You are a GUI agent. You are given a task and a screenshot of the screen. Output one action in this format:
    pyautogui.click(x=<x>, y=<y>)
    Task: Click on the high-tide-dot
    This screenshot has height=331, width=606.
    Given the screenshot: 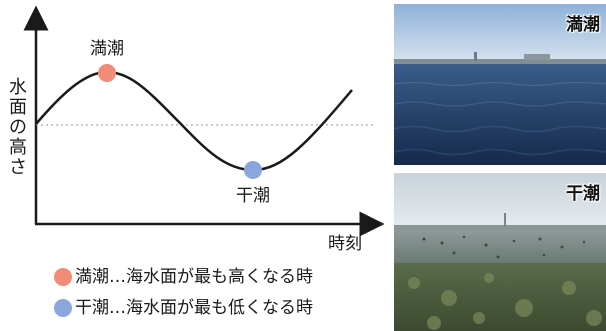 What is the action you would take?
    pyautogui.click(x=107, y=73)
    